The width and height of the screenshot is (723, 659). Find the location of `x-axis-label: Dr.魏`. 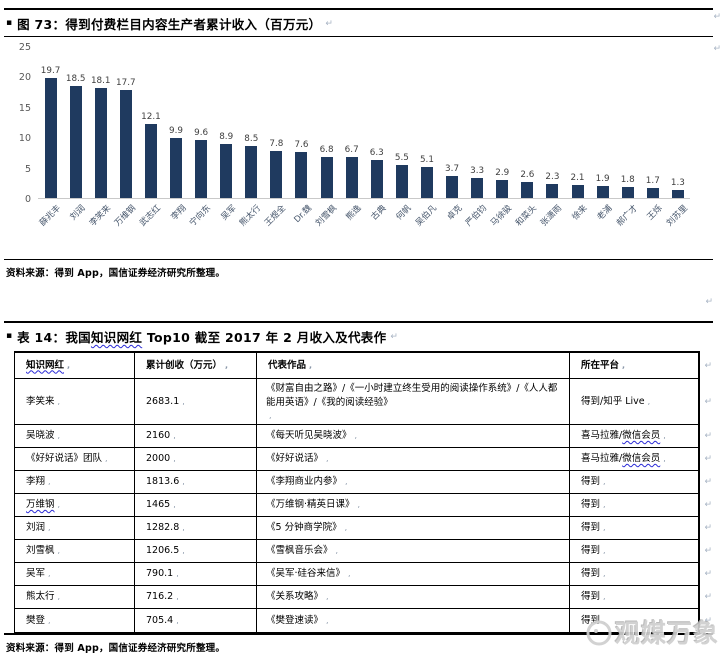

x-axis-label: Dr.魏 is located at coordinates (301, 229).